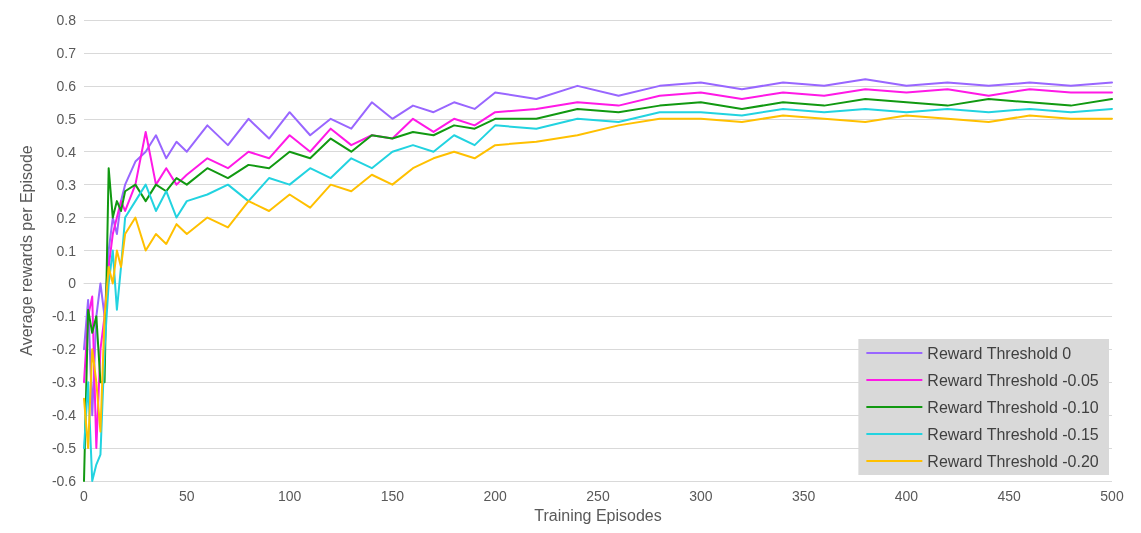  What do you see at coordinates (66, 217) in the screenshot?
I see `y-tick-label: 0.2` at bounding box center [66, 217].